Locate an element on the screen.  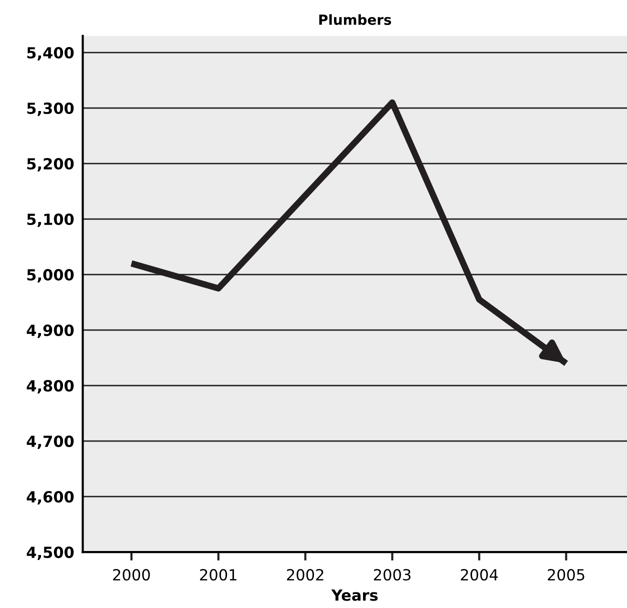
x-tick-label: 2004 is located at coordinates (479, 575).